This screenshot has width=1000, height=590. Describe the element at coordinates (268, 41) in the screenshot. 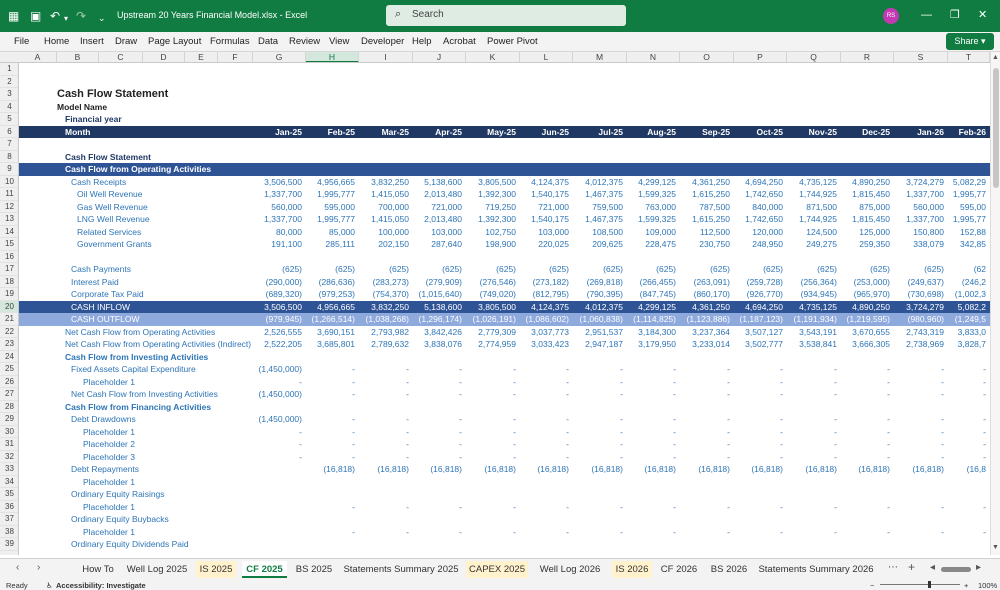

I see `menu-data: Data` at that location.